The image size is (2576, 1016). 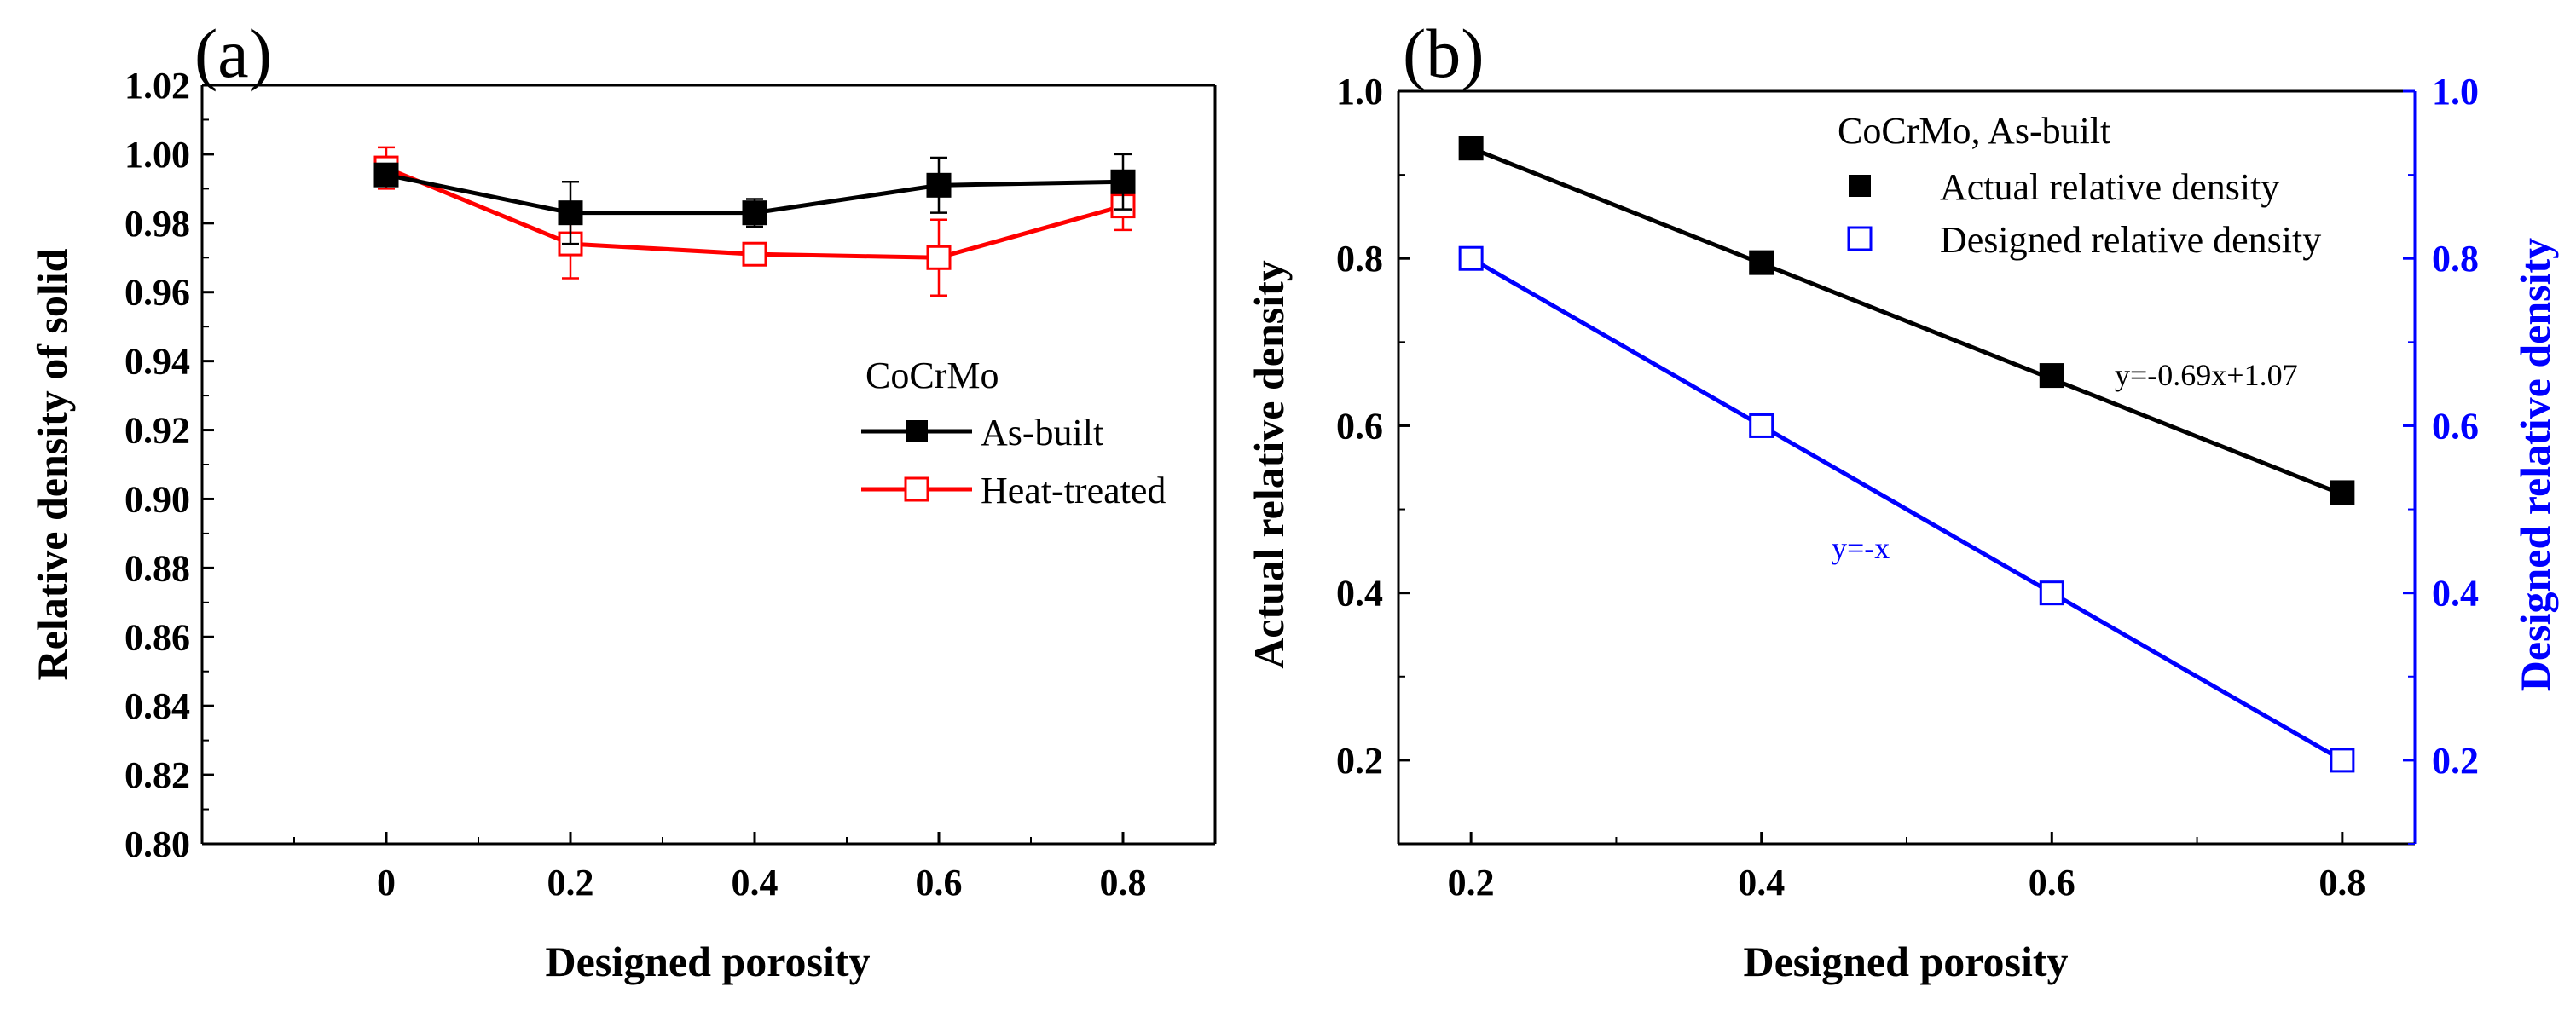 What do you see at coordinates (1860, 238) in the screenshot?
I see `panel-b-legend-marker-designed` at bounding box center [1860, 238].